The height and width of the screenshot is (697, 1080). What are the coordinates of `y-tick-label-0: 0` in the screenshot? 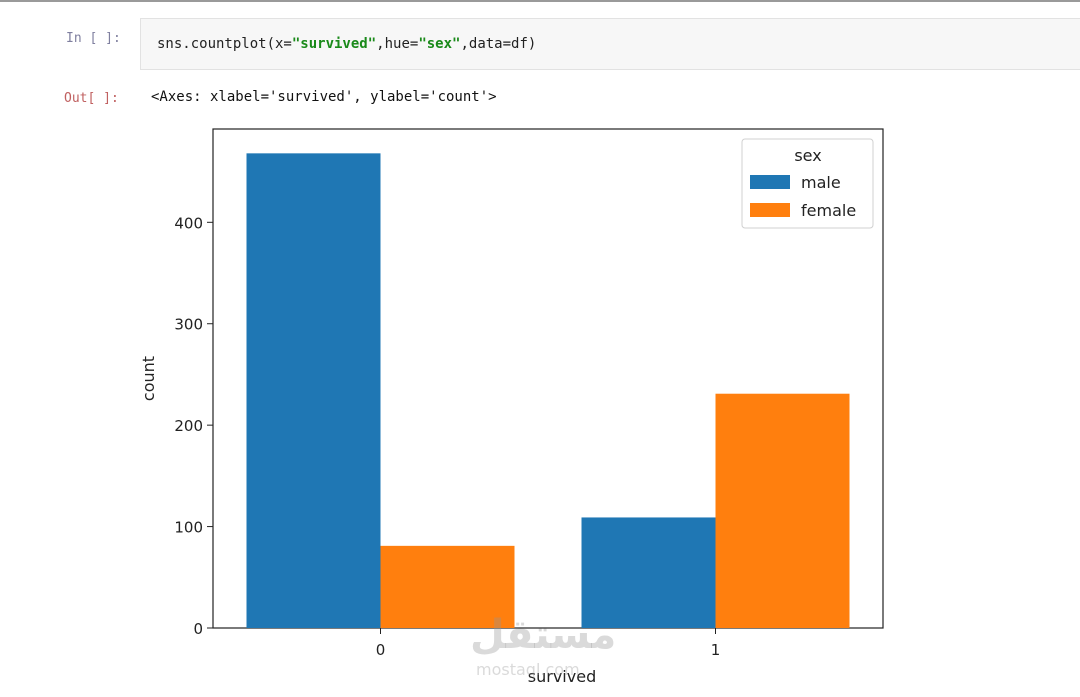 It's located at (198, 629).